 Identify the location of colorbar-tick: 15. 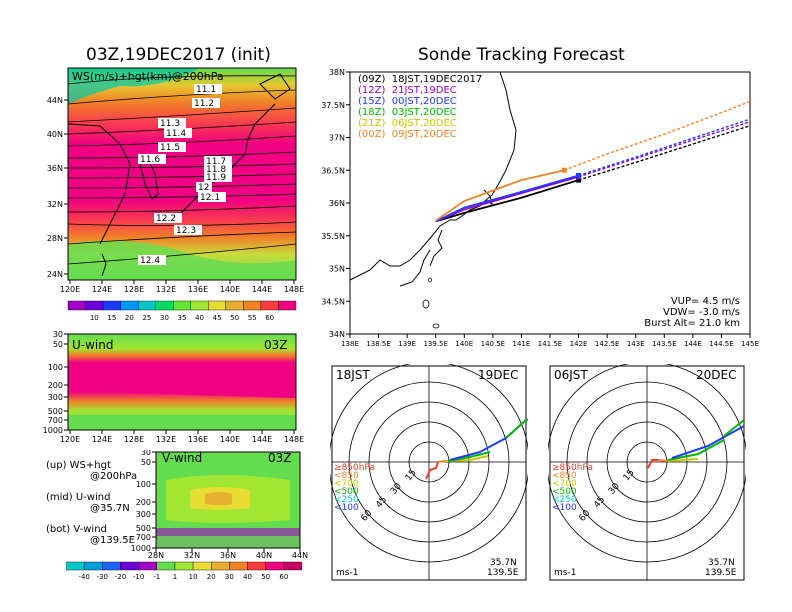
(111, 318).